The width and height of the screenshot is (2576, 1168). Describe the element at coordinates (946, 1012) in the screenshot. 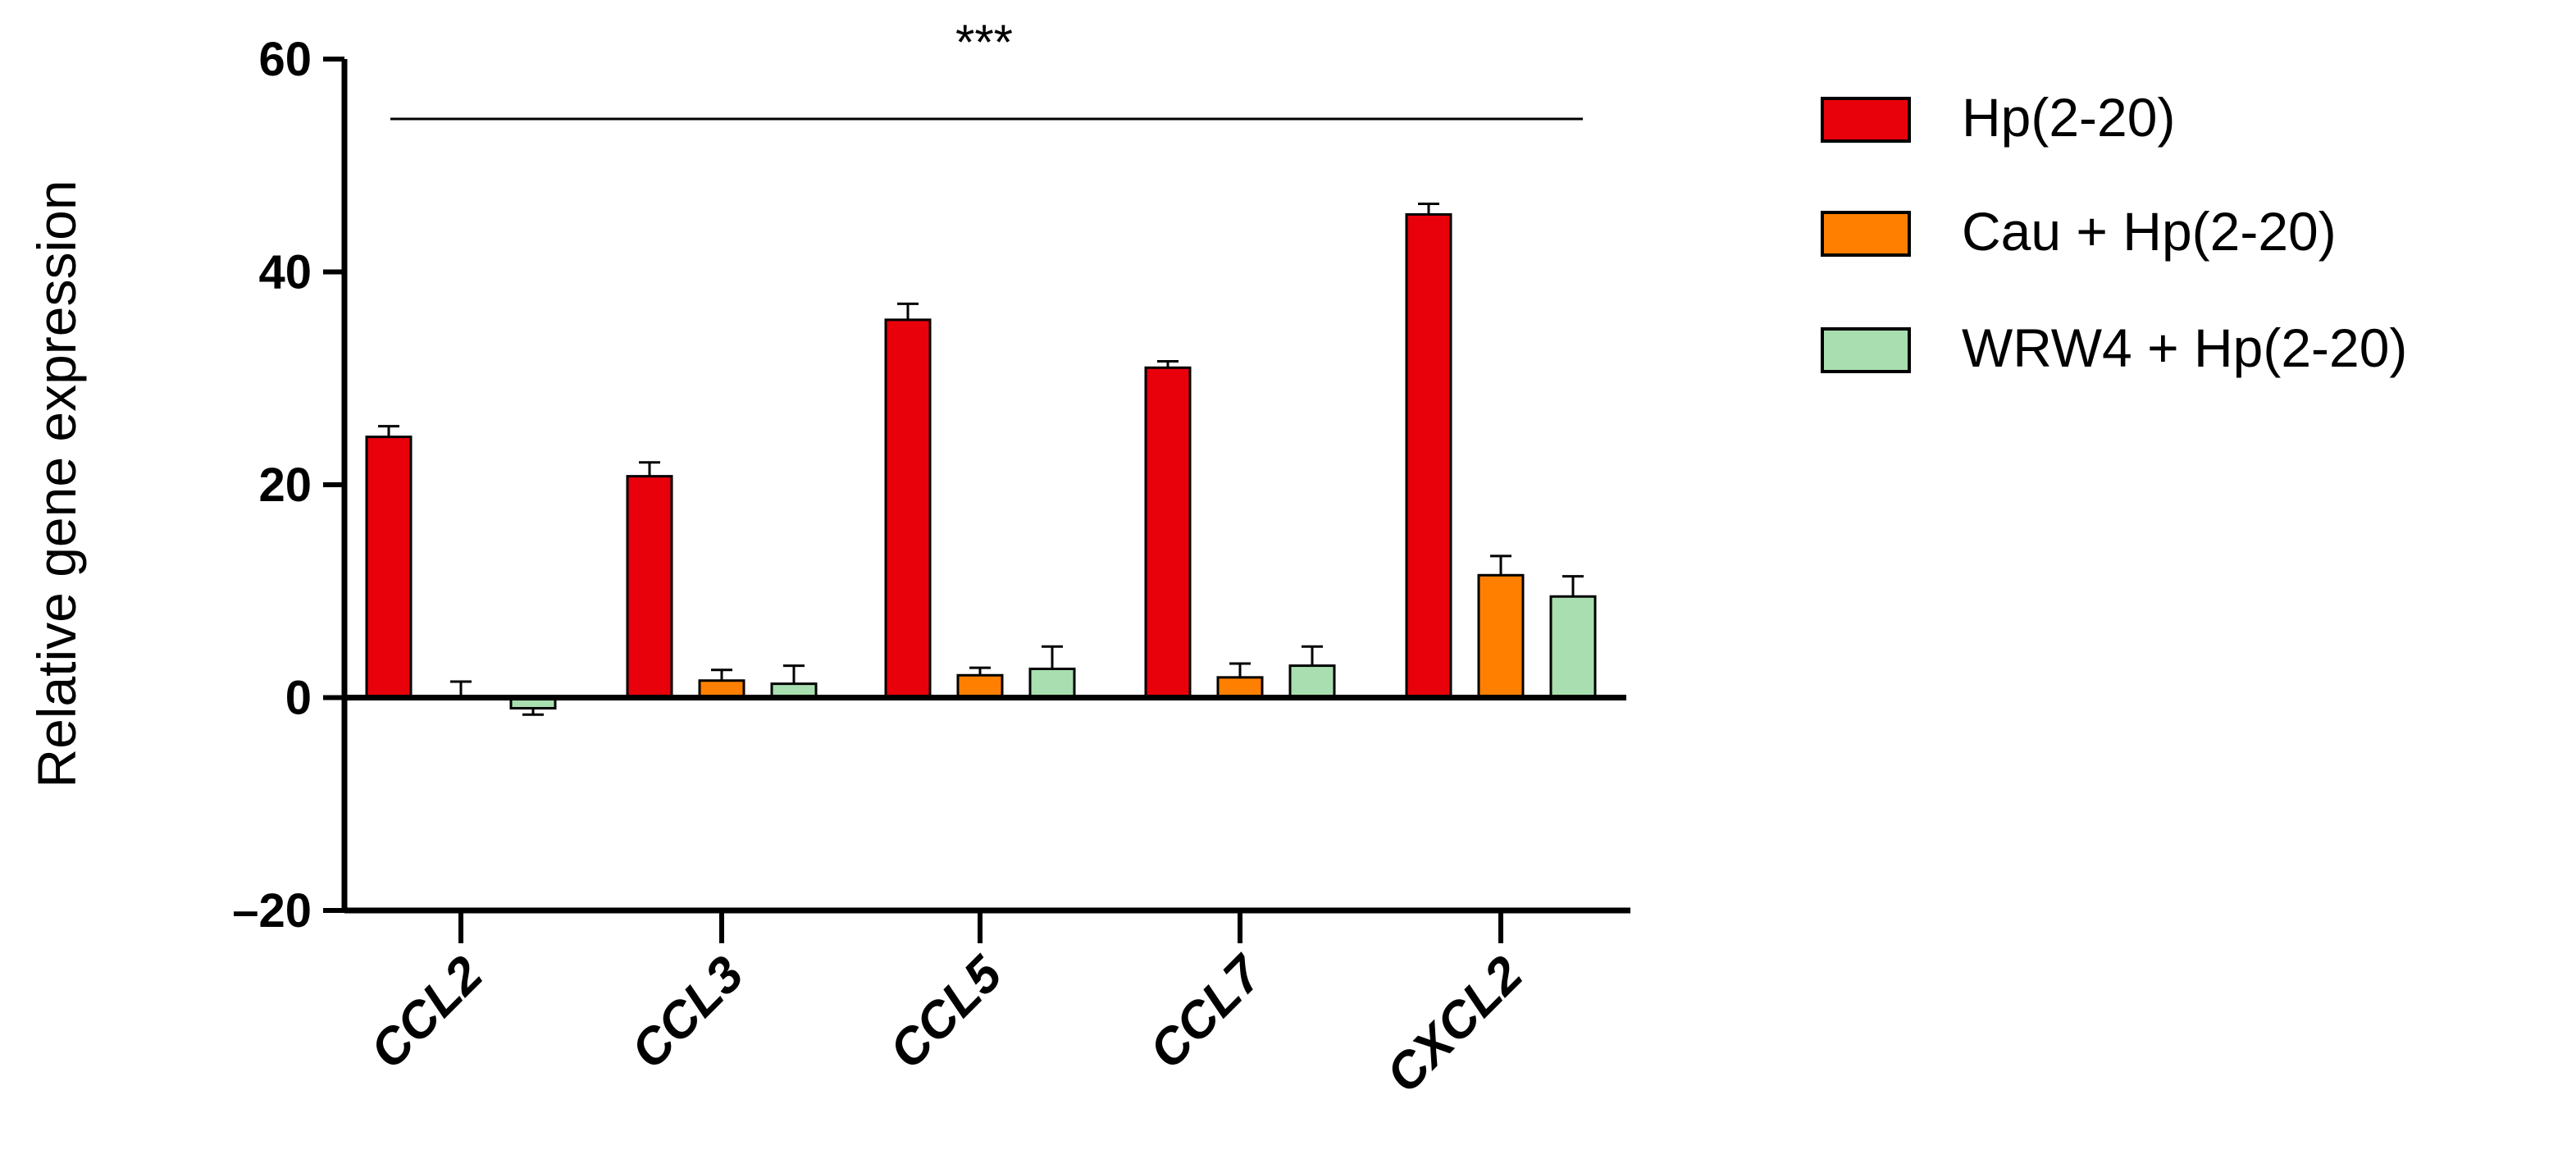

I see `x-tick-label: CCL5` at that location.